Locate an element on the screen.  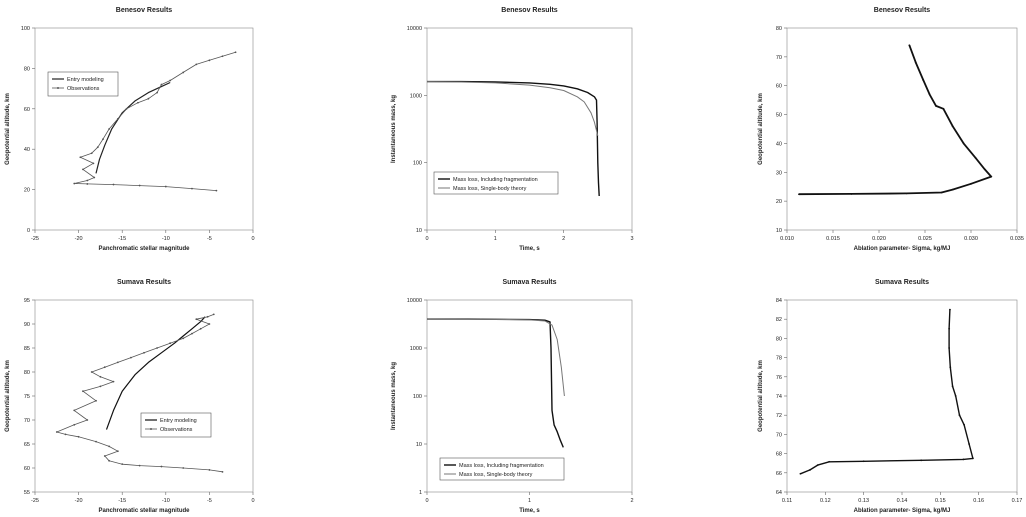
series-mass-loss-including-fragmentation is located at coordinates (513, 138).